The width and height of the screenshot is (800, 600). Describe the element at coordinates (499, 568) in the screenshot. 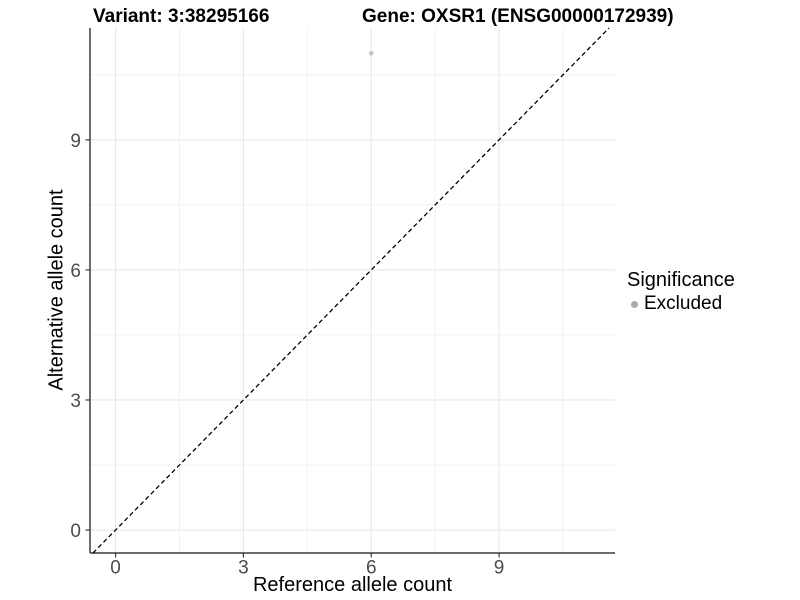

I see `x-tick-label: 9` at that location.